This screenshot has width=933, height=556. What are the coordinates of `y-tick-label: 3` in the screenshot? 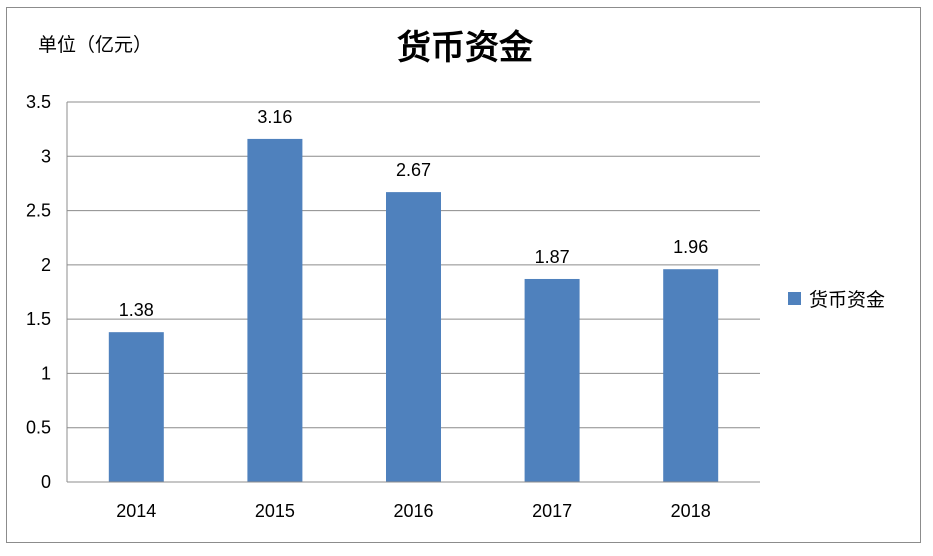 It's located at (46, 156).